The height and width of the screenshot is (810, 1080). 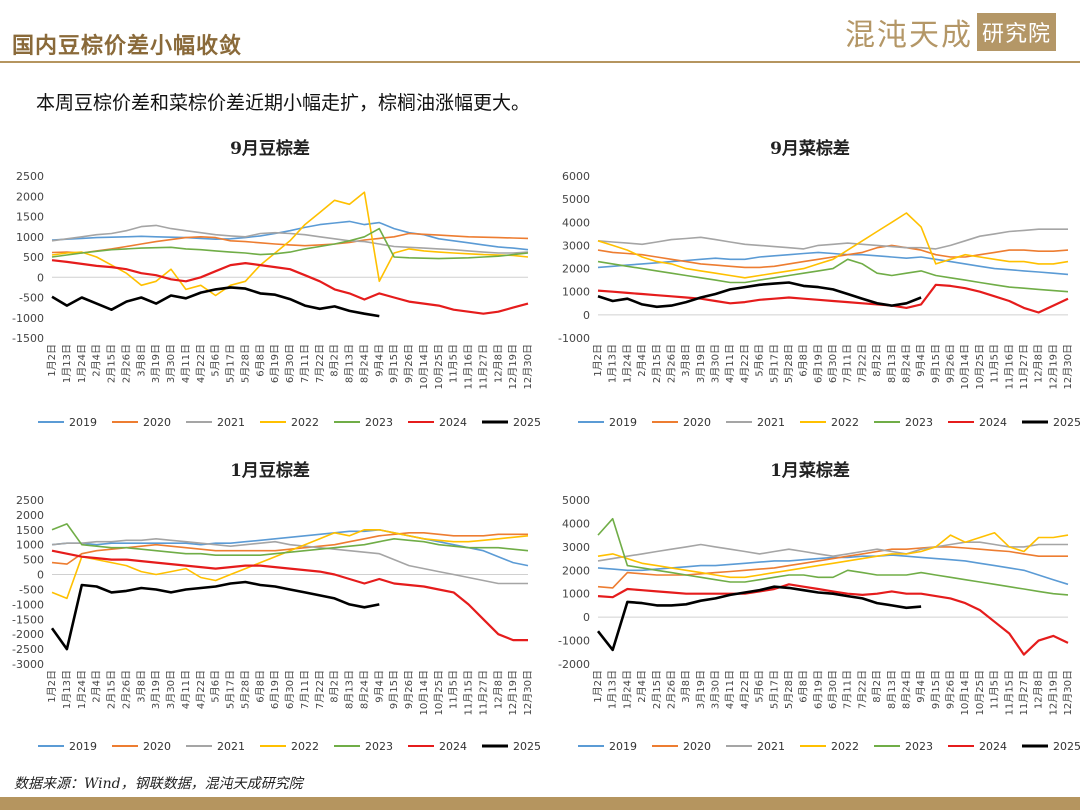 I want to click on logo-text: 混沌天成, so click(x=908, y=35).